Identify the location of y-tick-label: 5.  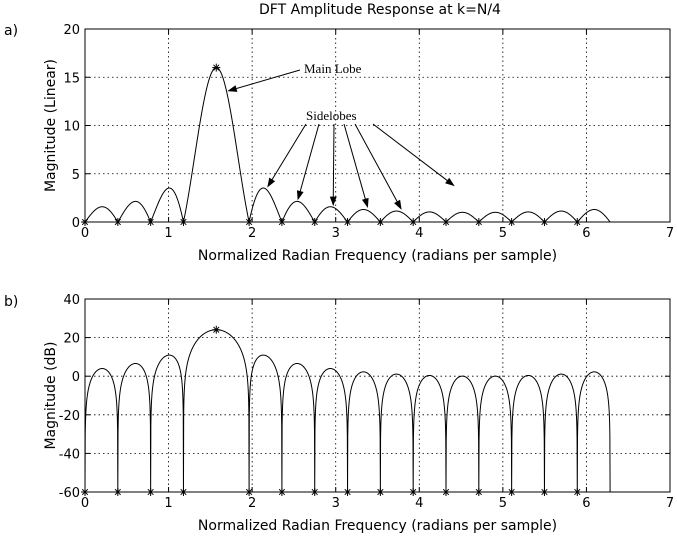
(76, 175).